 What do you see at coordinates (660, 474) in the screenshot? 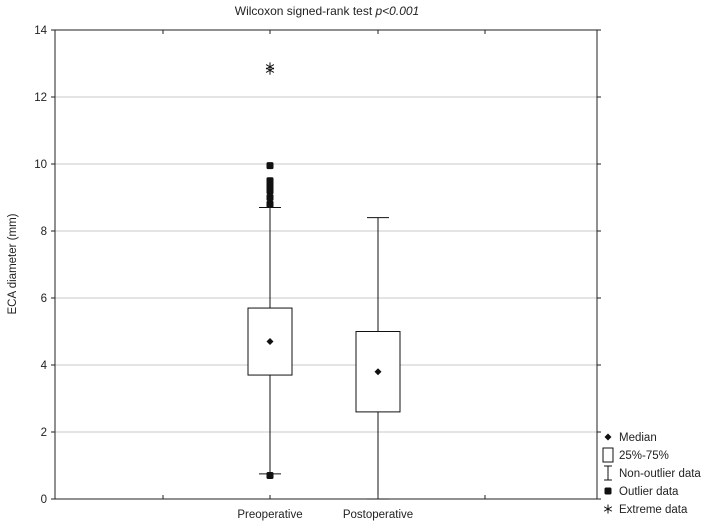
I see `legend-label: Non-outlier data` at bounding box center [660, 474].